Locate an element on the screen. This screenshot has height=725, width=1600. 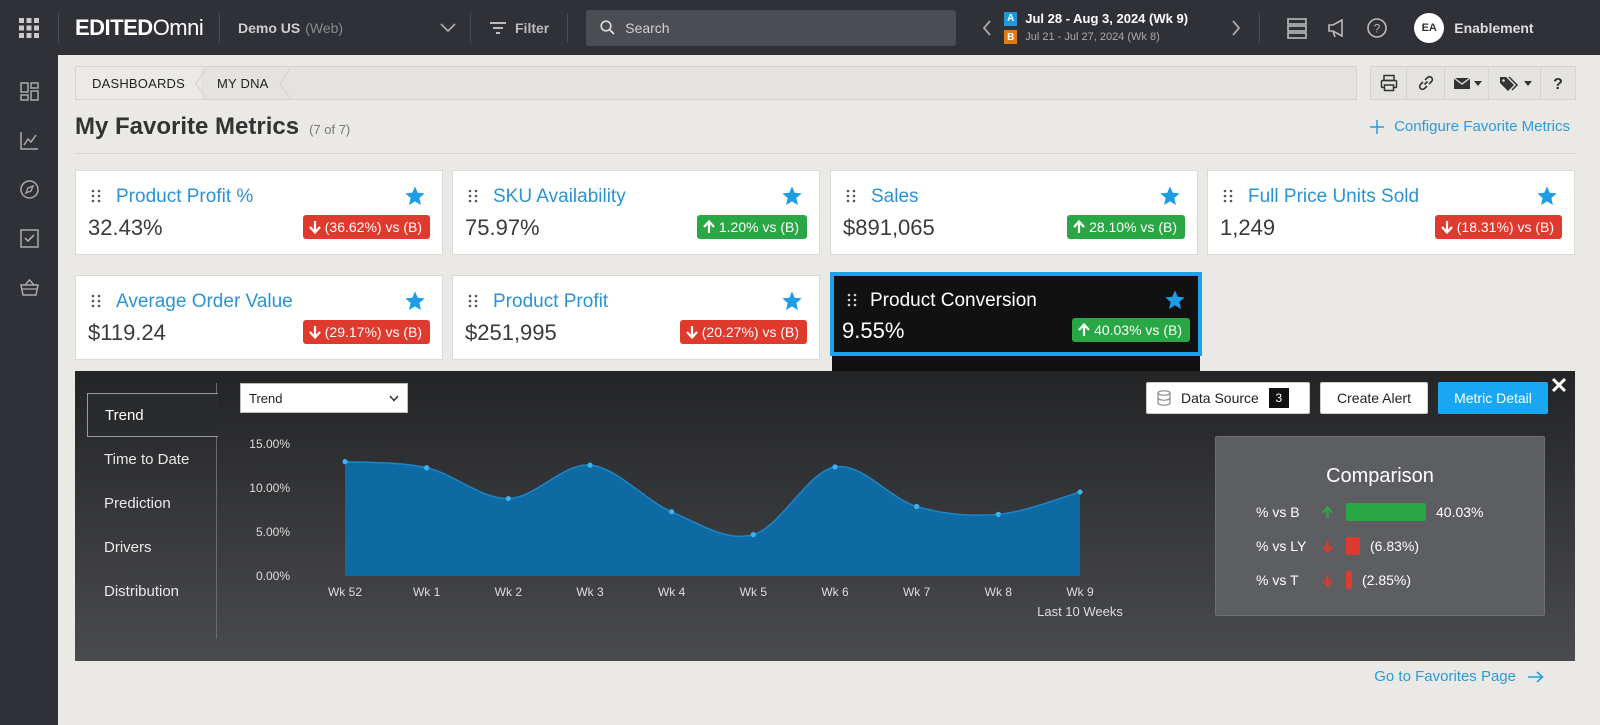
delta-text: 28.10% vs (B) is located at coordinates (1133, 227).